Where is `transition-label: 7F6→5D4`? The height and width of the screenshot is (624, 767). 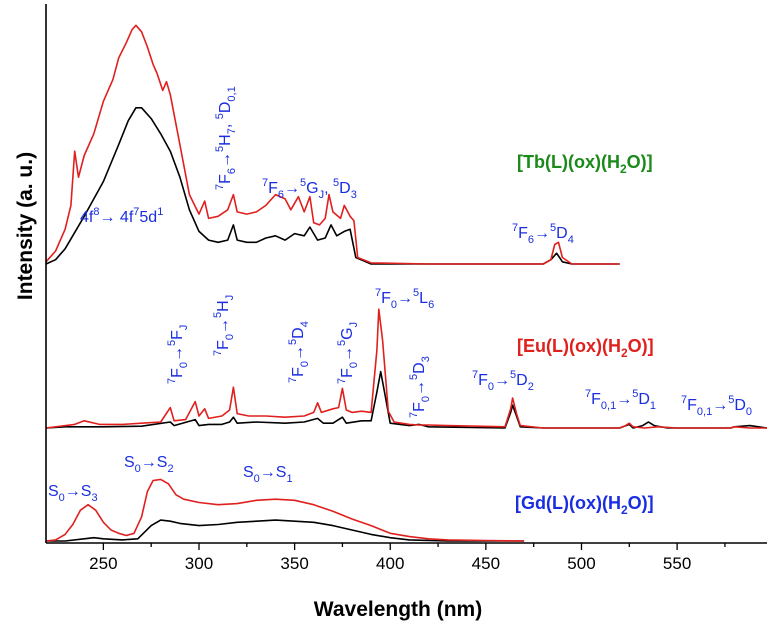
transition-label: 7F6→5D4 is located at coordinates (543, 234).